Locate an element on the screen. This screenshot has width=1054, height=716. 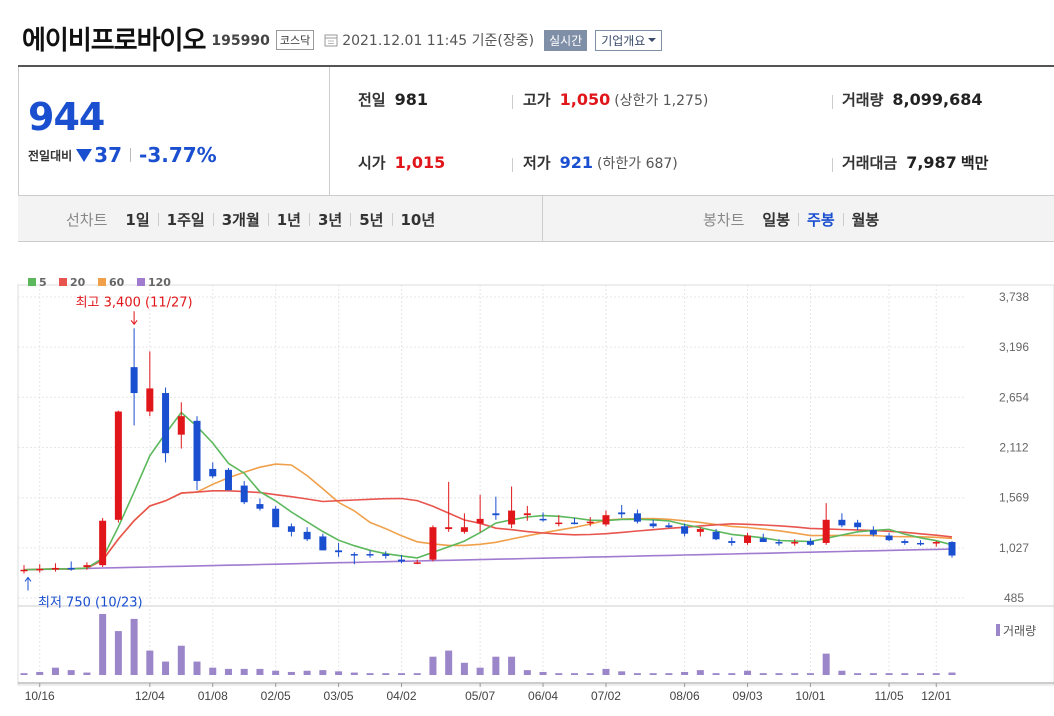
stat-divider is located at coordinates (832, 102).